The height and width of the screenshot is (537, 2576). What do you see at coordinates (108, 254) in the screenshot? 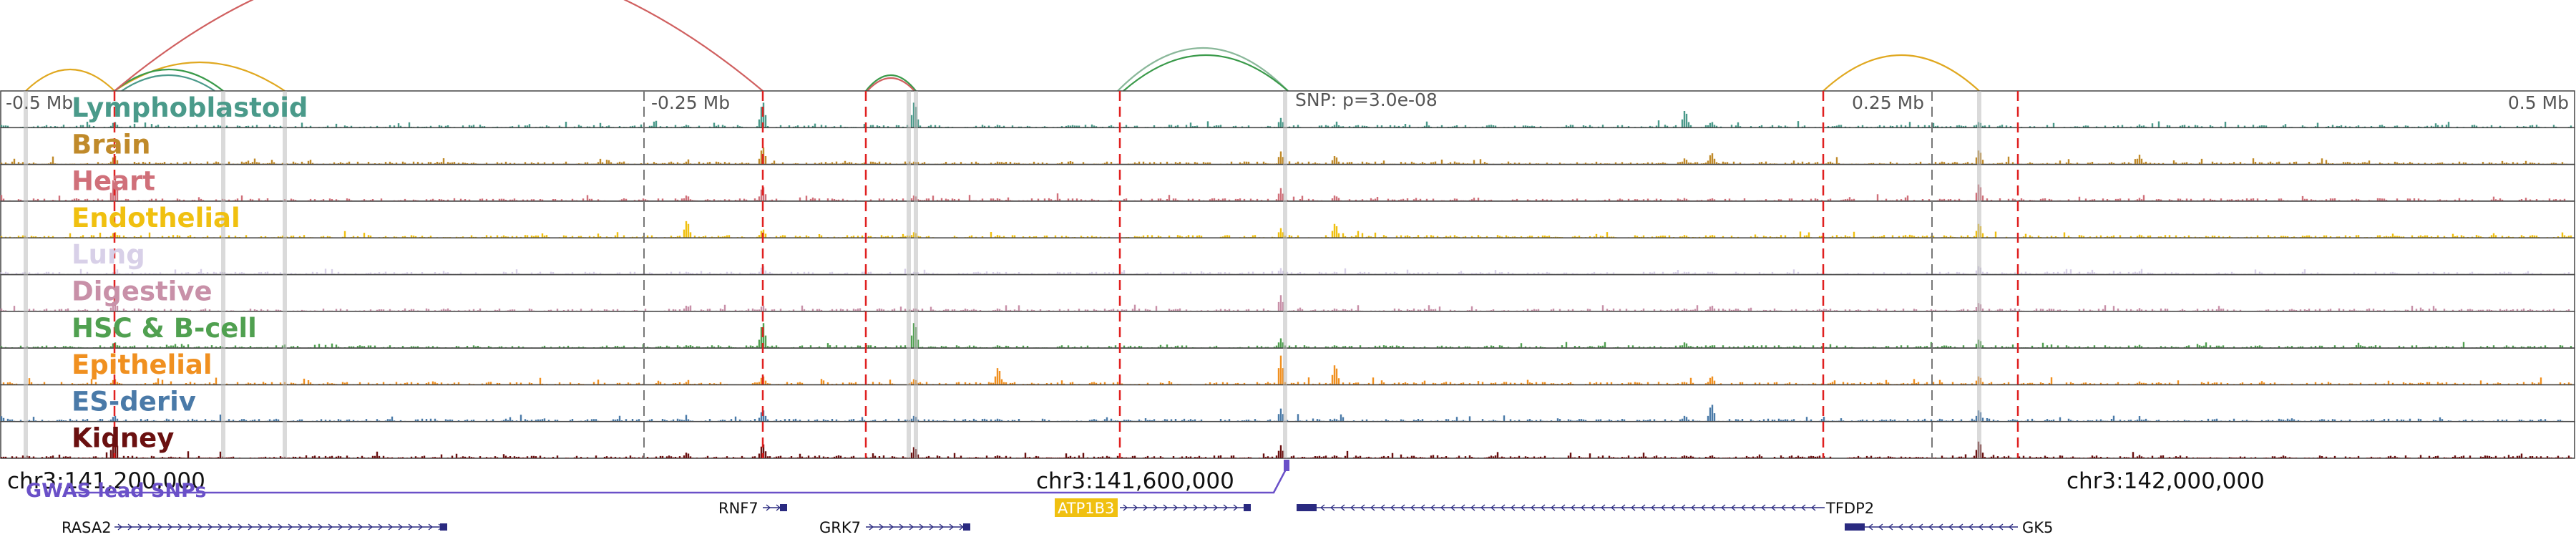
I see `track-label: Lung` at bounding box center [108, 254].